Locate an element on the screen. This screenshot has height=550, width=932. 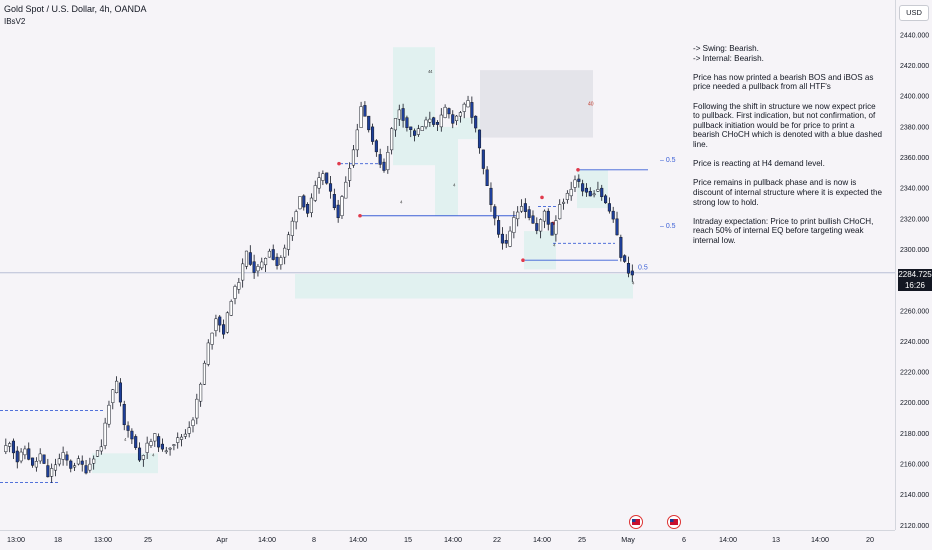
x-tick-label: 25 is located at coordinates (148, 539).